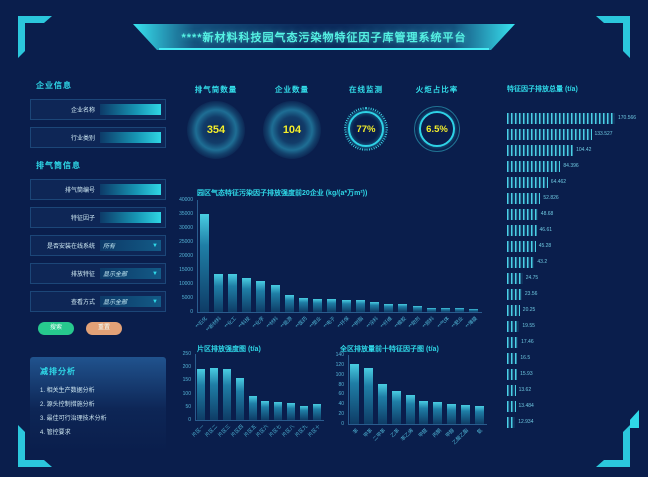 The height and width of the screenshot is (477, 648). What do you see at coordinates (547, 214) in the screenshot?
I see `hbar-value: 48.68` at bounding box center [547, 214].